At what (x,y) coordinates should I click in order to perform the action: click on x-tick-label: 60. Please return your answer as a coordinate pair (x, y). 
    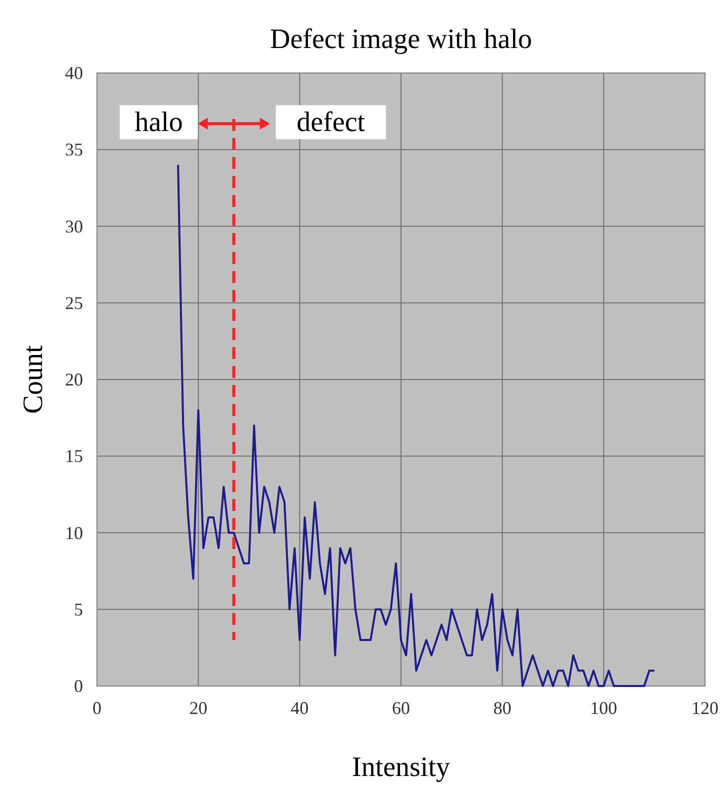
    Looking at the image, I should click on (401, 708).